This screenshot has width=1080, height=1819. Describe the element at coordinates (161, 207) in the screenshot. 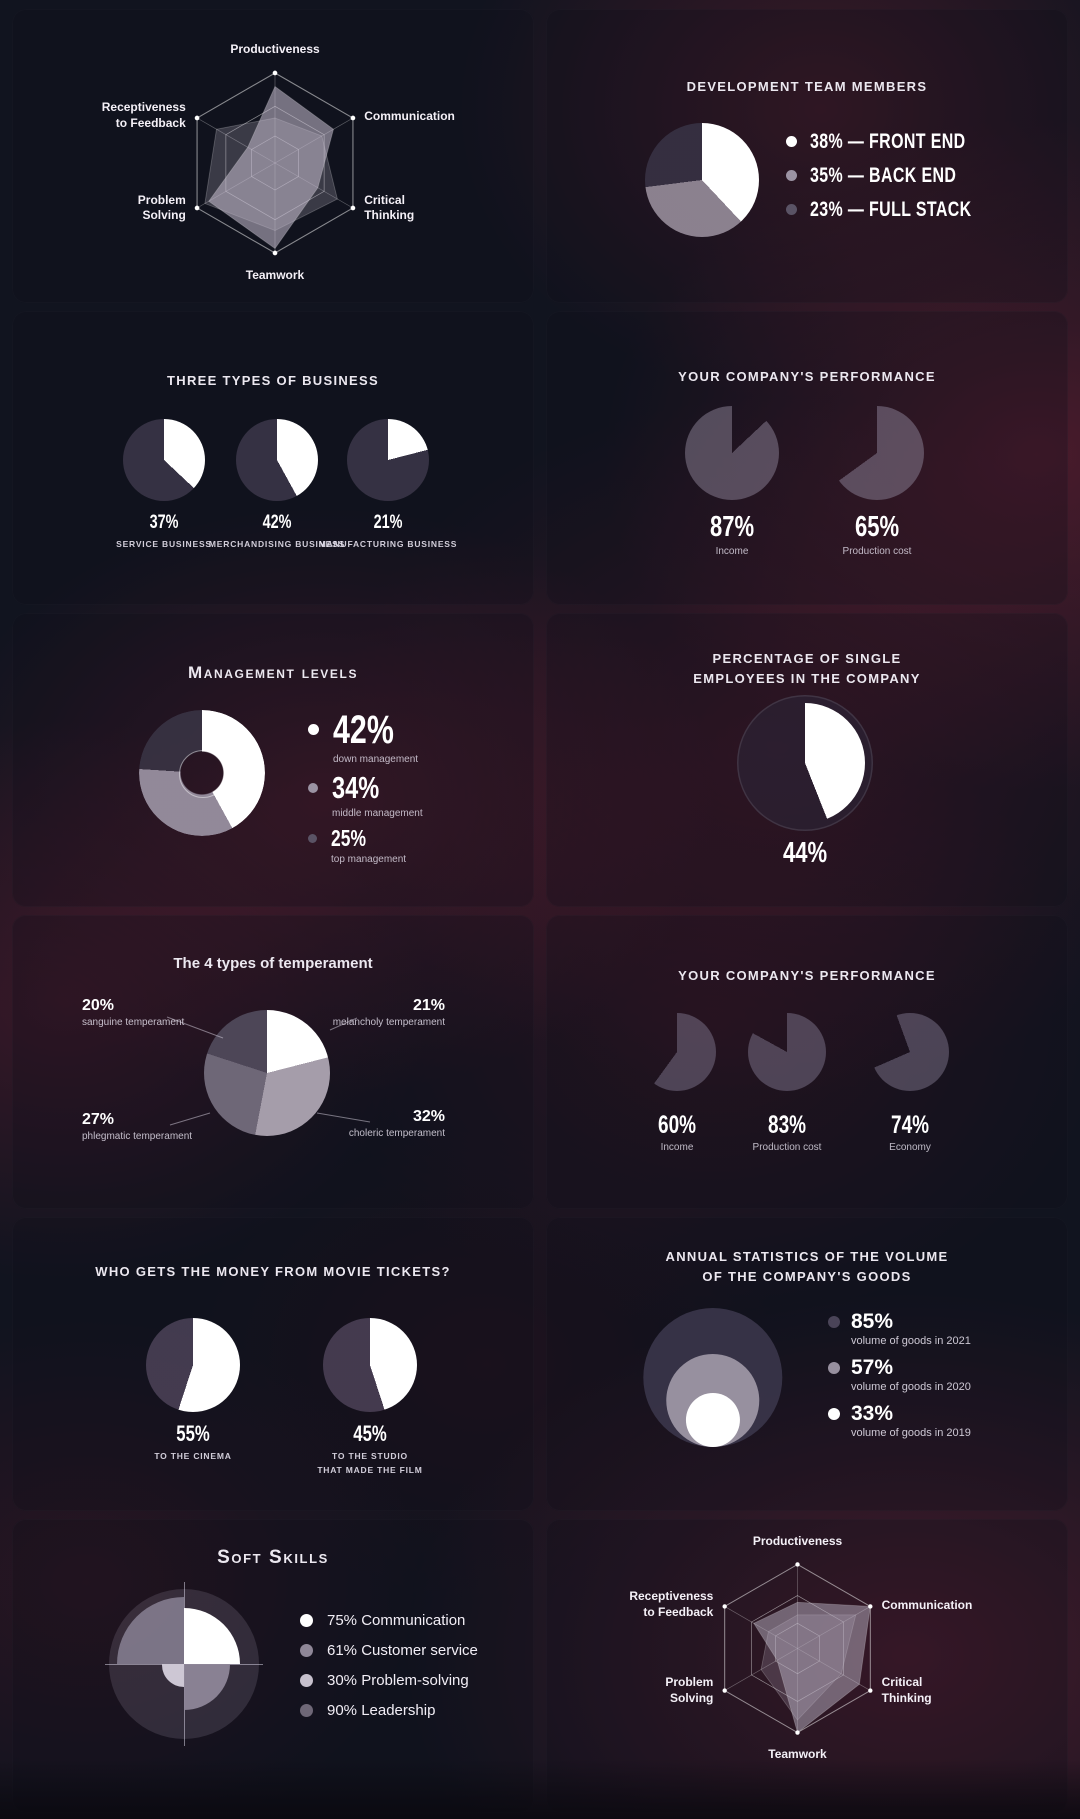

I see `radar-axis-label: Problem Solving` at that location.